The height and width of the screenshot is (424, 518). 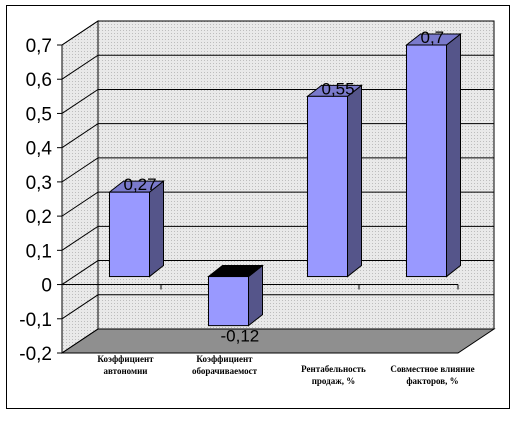 I want to click on floor, so click(x=278, y=341).